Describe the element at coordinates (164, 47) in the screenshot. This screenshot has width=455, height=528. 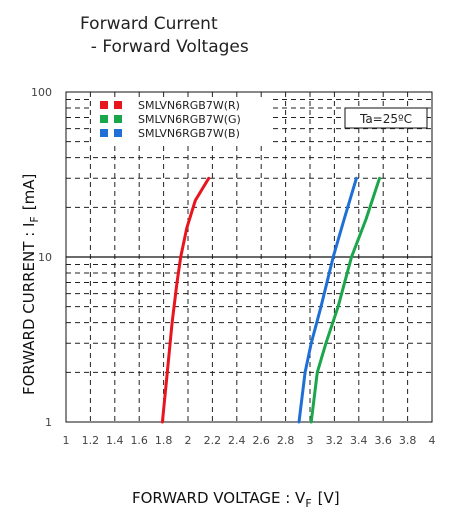
I see `chart-title-line-2: - Forward Voltages` at that location.